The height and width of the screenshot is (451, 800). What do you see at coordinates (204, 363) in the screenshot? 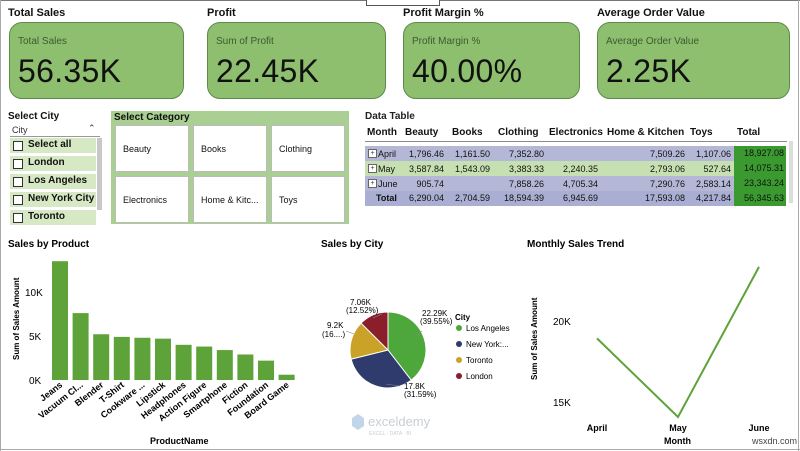
I see `bar-action-figure` at bounding box center [204, 363].